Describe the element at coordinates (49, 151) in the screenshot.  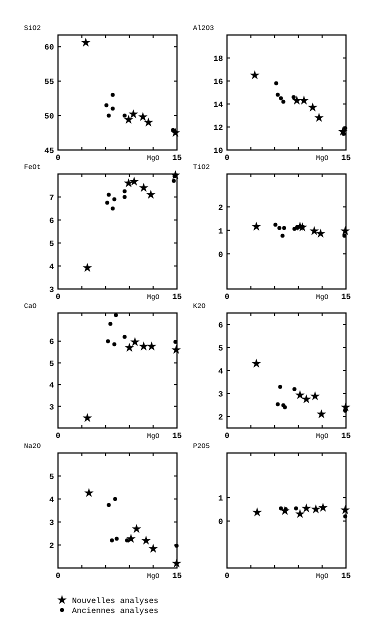
I see `y-tick-label: 45` at that location.